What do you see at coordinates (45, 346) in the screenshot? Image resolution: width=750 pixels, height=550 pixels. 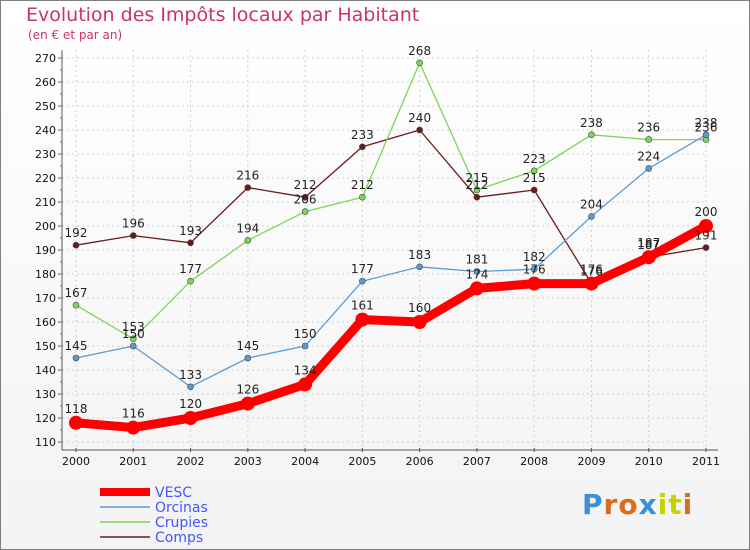 I see `y-tick-label: 150` at bounding box center [45, 346].